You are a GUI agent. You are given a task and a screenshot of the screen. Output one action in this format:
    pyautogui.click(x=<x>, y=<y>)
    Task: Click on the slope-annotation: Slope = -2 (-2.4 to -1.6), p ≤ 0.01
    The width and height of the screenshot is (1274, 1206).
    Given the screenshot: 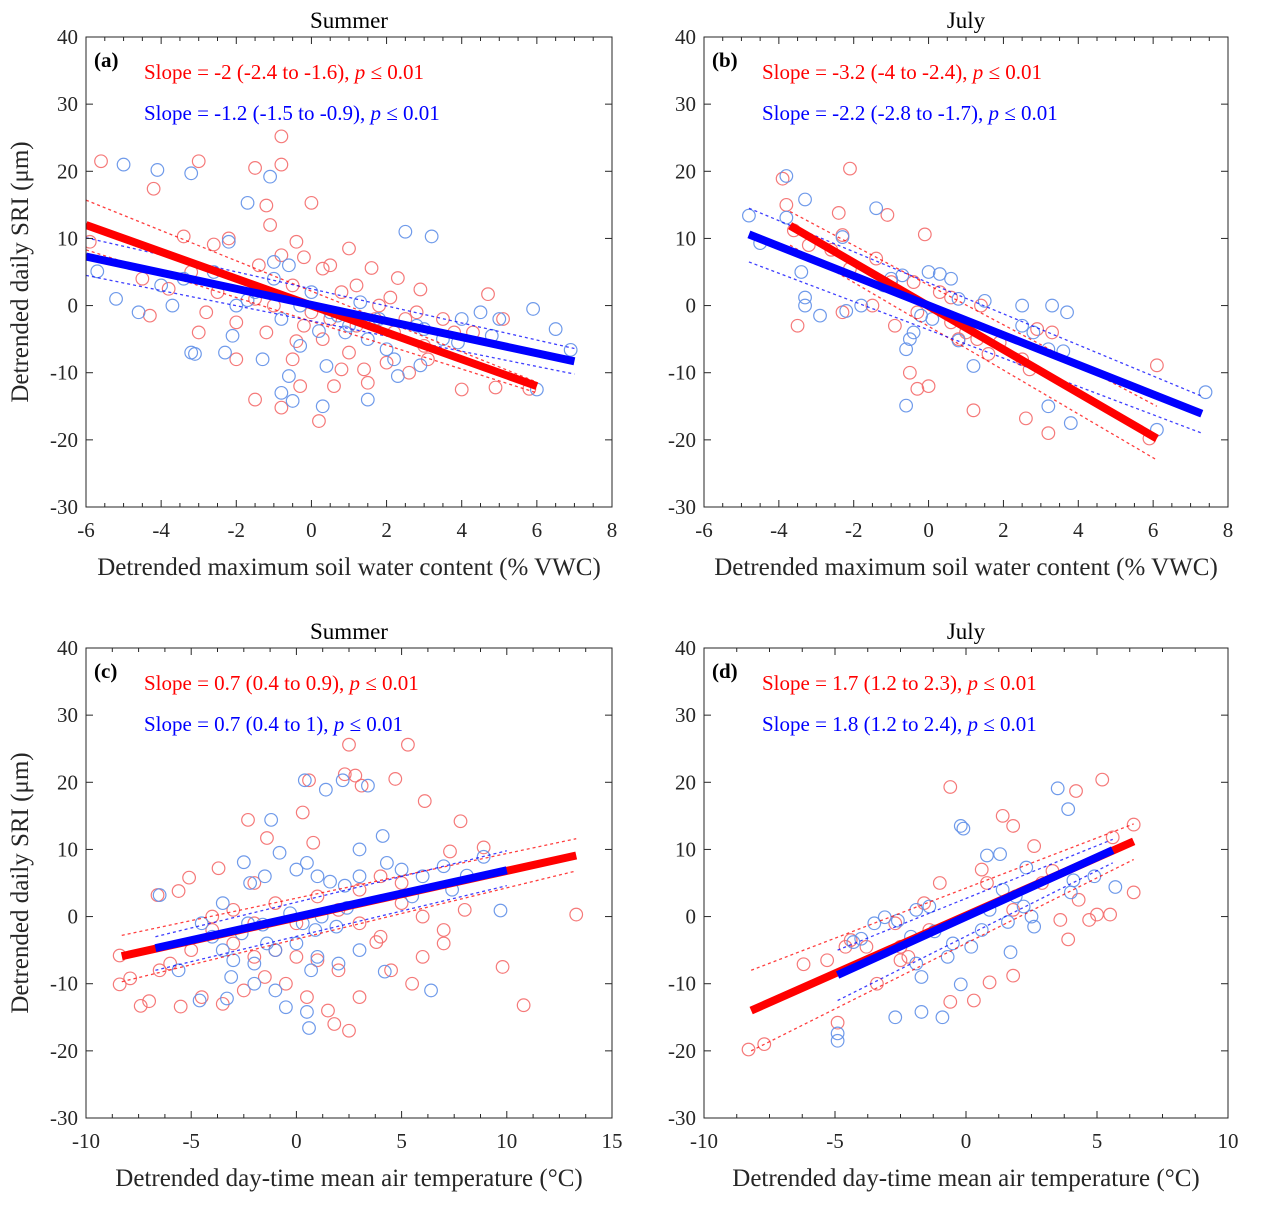 What is the action you would take?
    pyautogui.click(x=284, y=72)
    